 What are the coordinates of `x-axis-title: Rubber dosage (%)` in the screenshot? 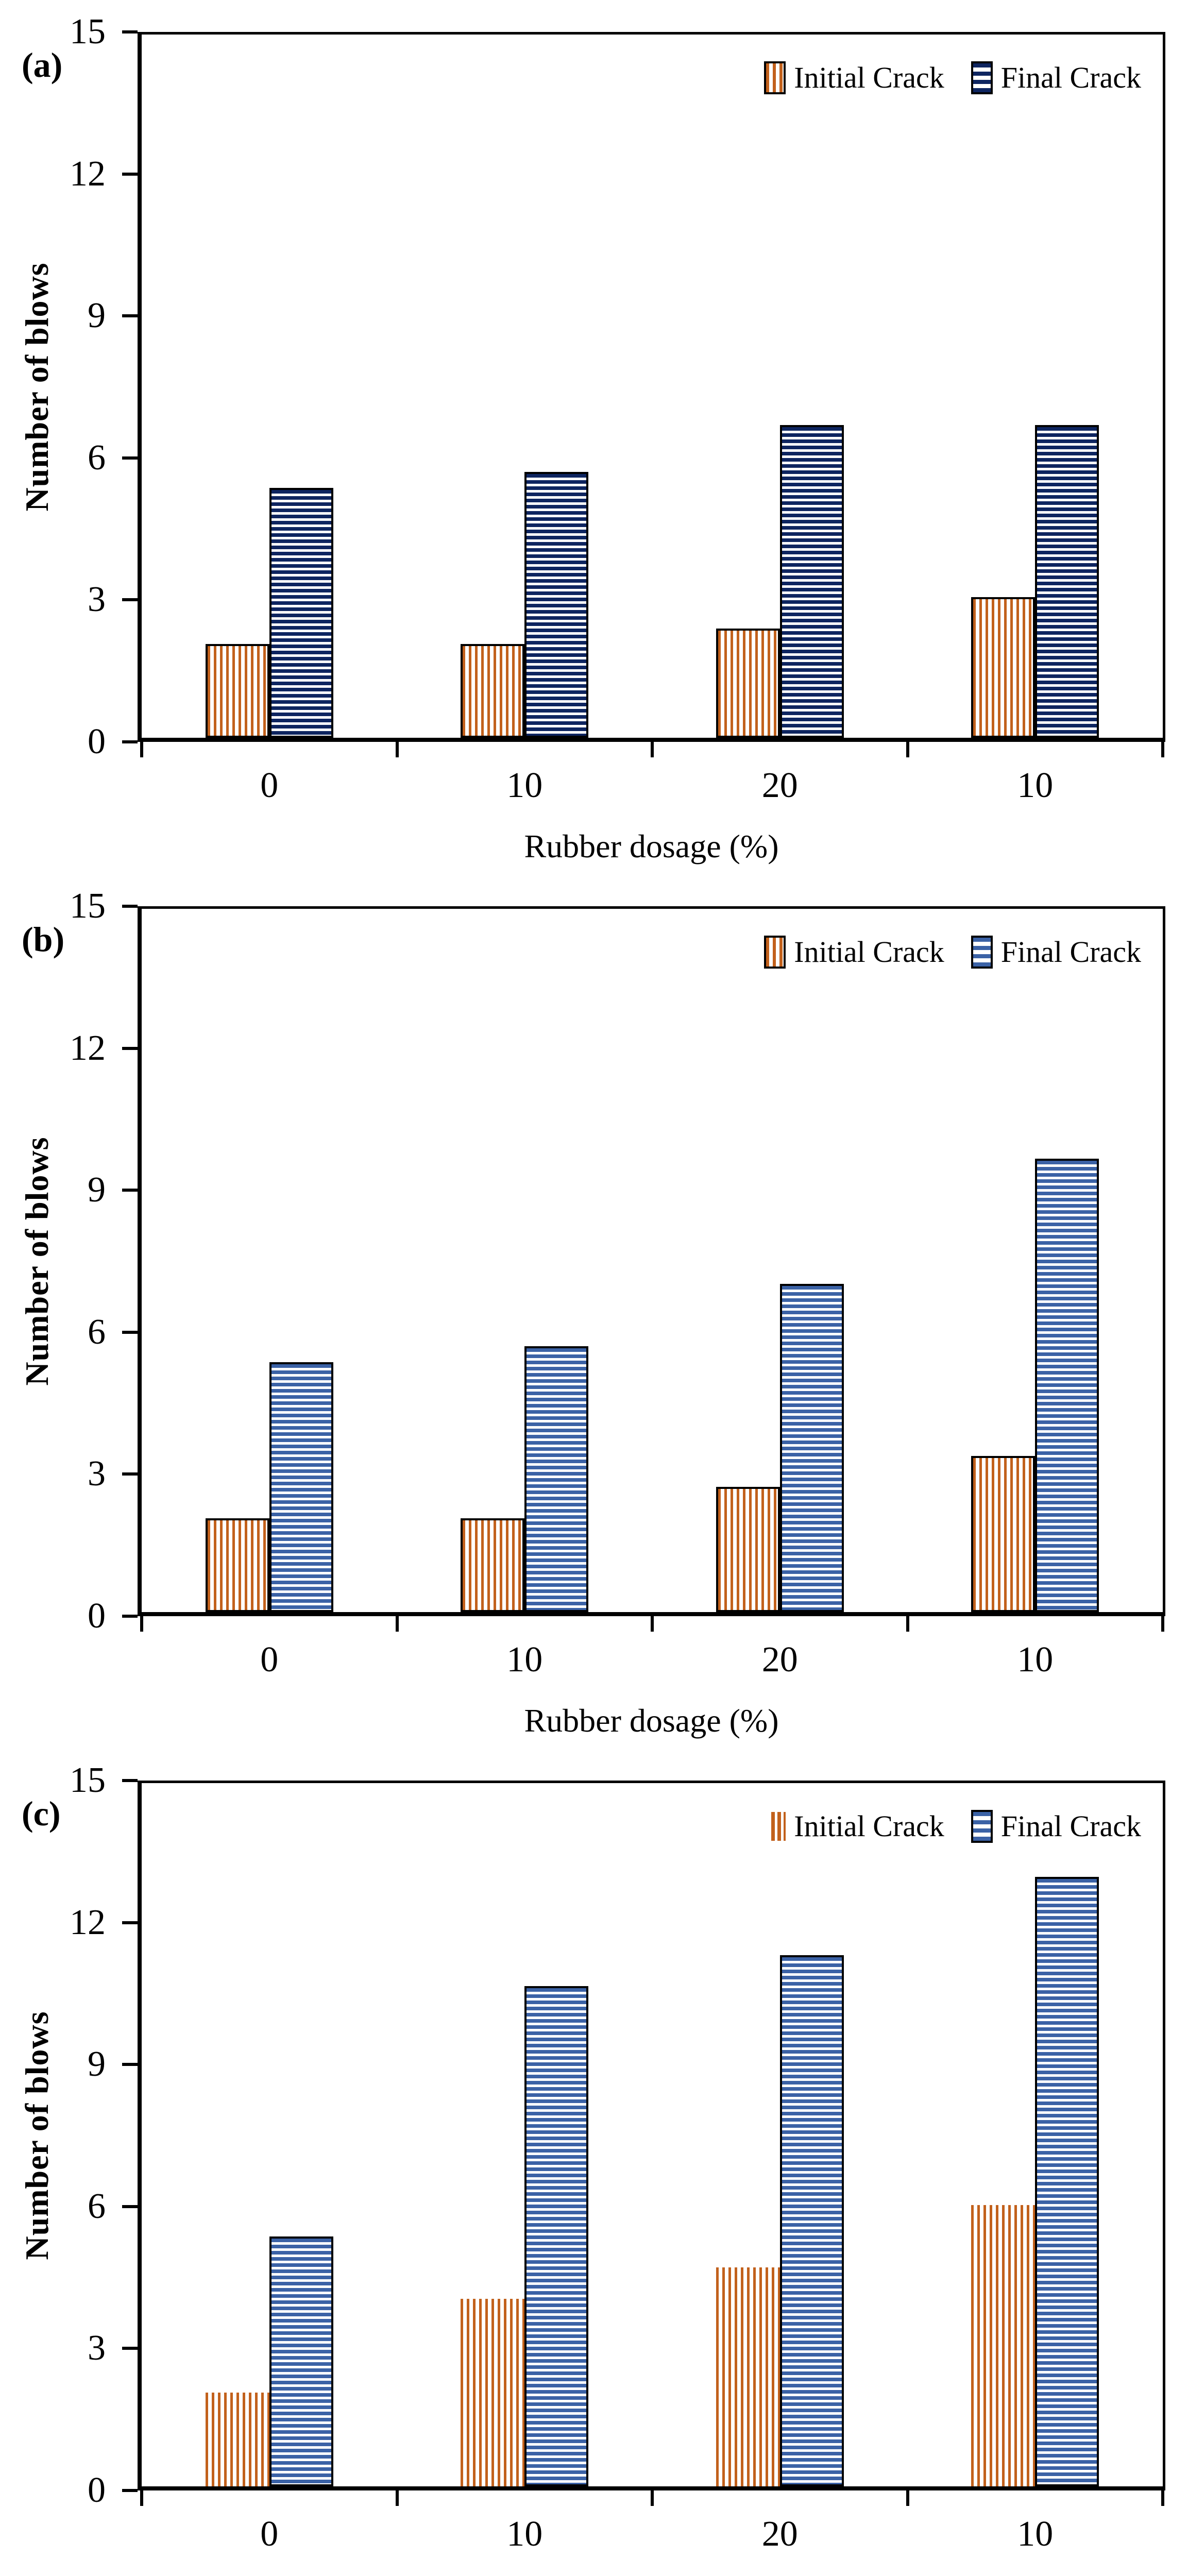 It's located at (651, 1720).